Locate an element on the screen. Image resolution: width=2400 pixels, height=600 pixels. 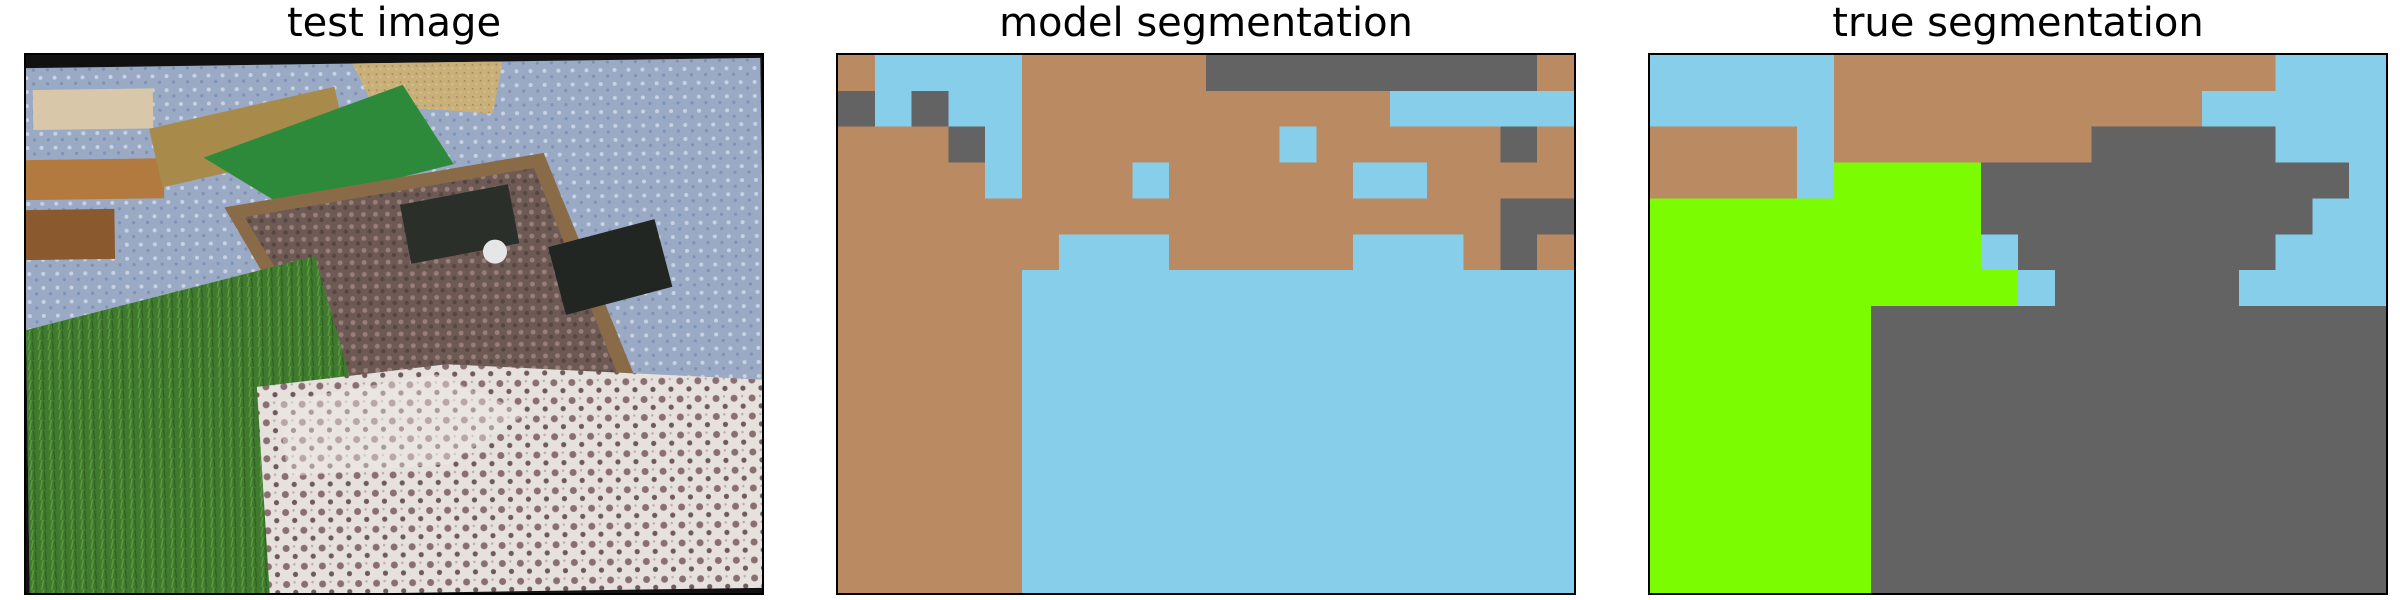
test-image-title: test image is located at coordinates (394, 23).